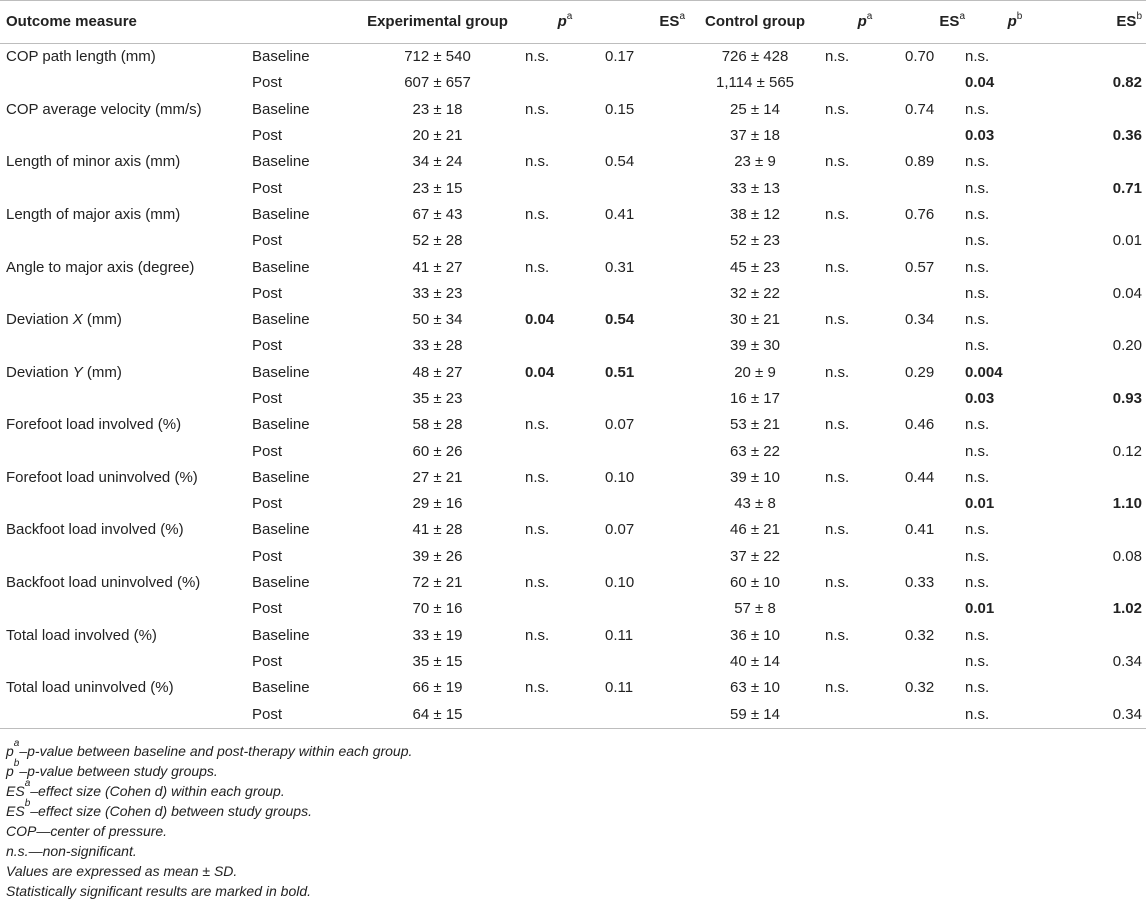  I want to click on esa1-cell: 0.51, so click(620, 372).